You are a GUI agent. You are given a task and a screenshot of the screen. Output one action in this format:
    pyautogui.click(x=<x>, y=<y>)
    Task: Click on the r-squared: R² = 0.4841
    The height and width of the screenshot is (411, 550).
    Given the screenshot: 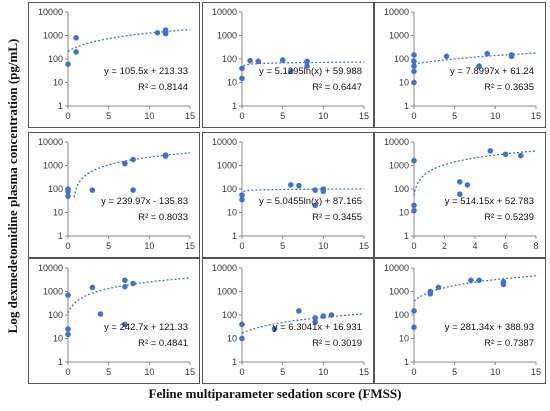 What is the action you would take?
    pyautogui.click(x=163, y=343)
    